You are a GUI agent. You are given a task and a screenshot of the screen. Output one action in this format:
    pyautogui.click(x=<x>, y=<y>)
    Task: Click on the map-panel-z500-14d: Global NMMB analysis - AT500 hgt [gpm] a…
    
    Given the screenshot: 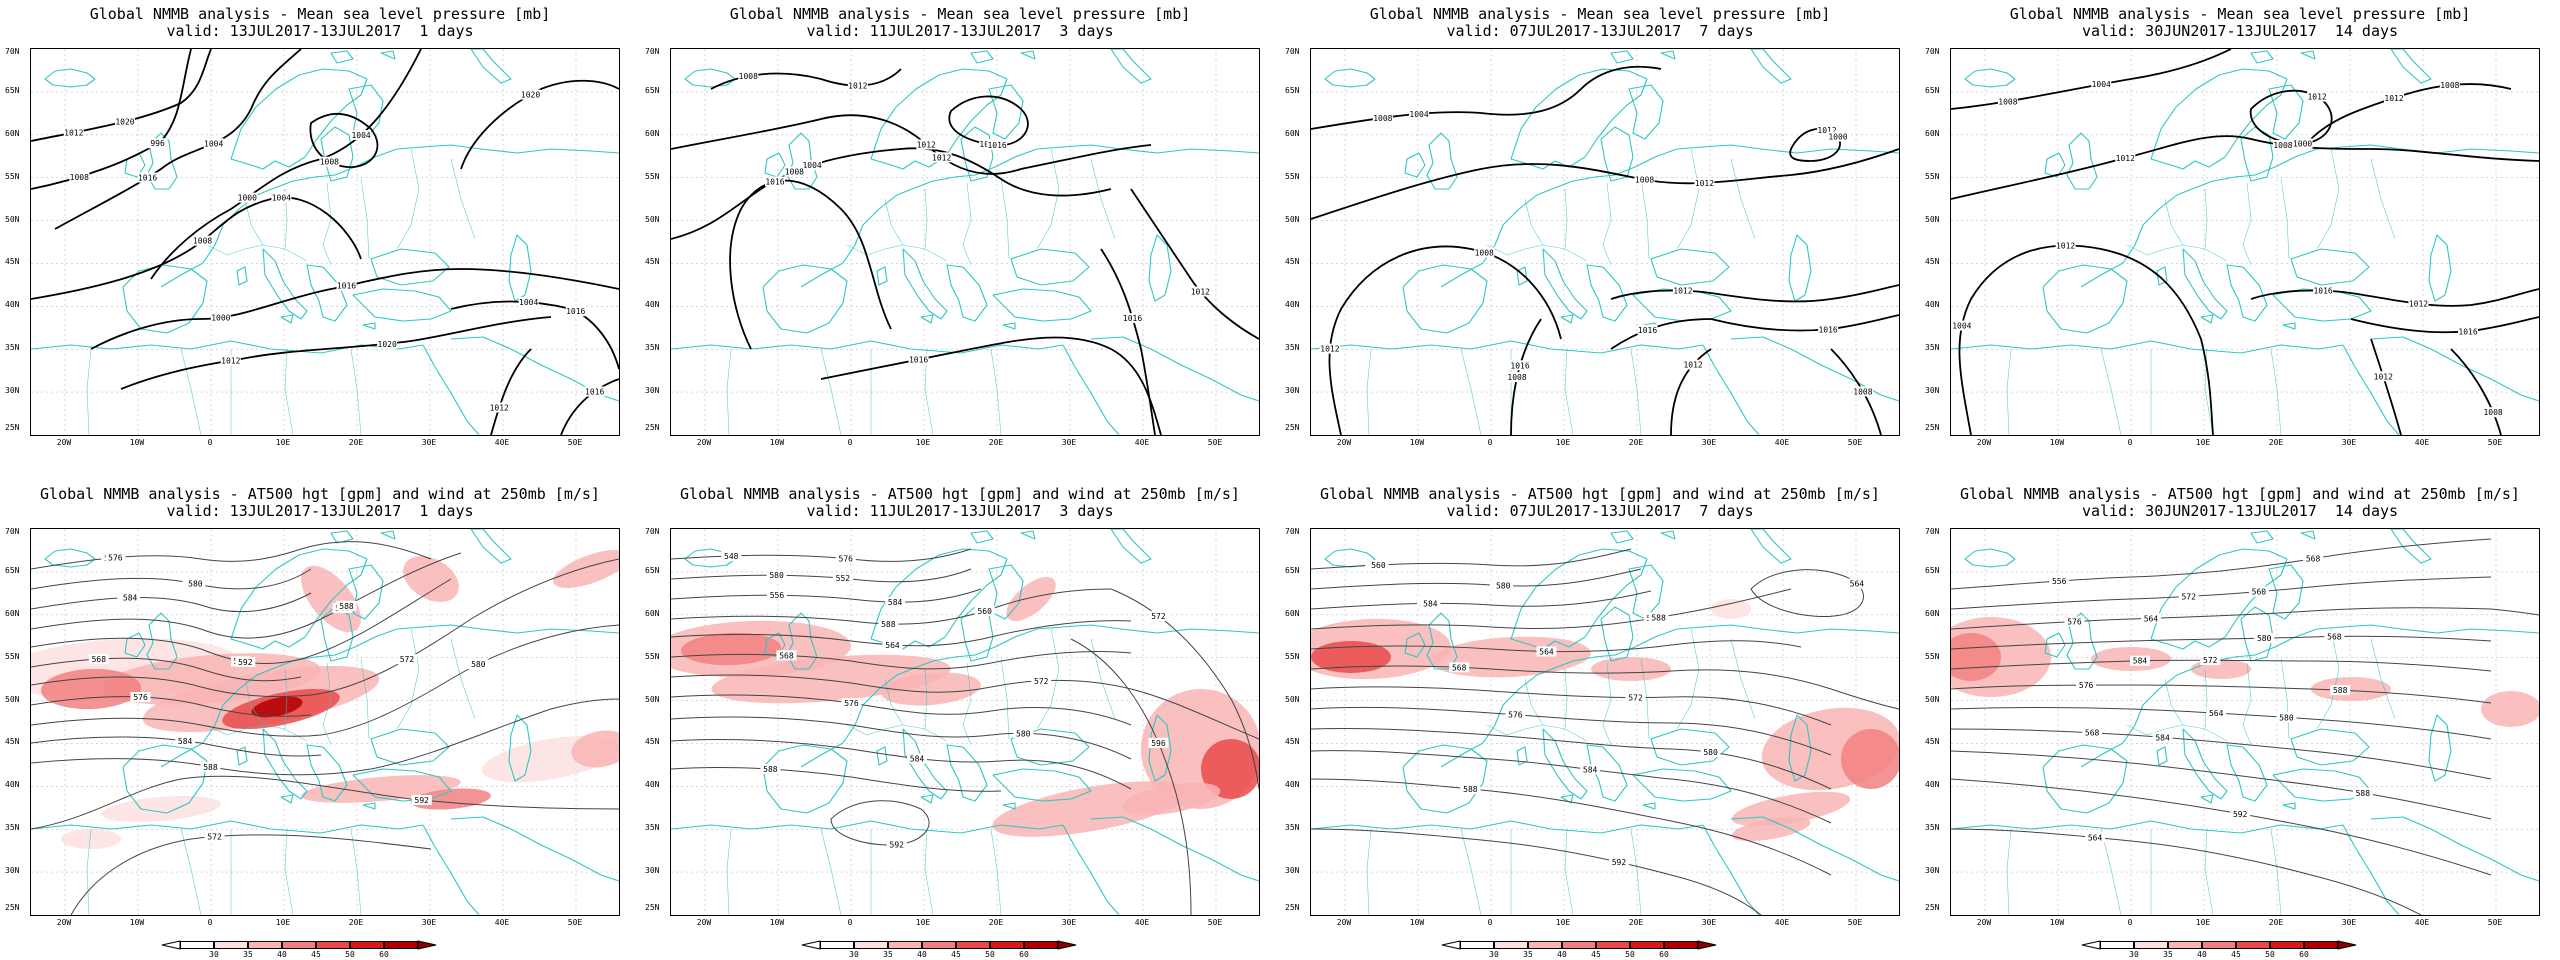 What is the action you would take?
    pyautogui.click(x=2240, y=720)
    